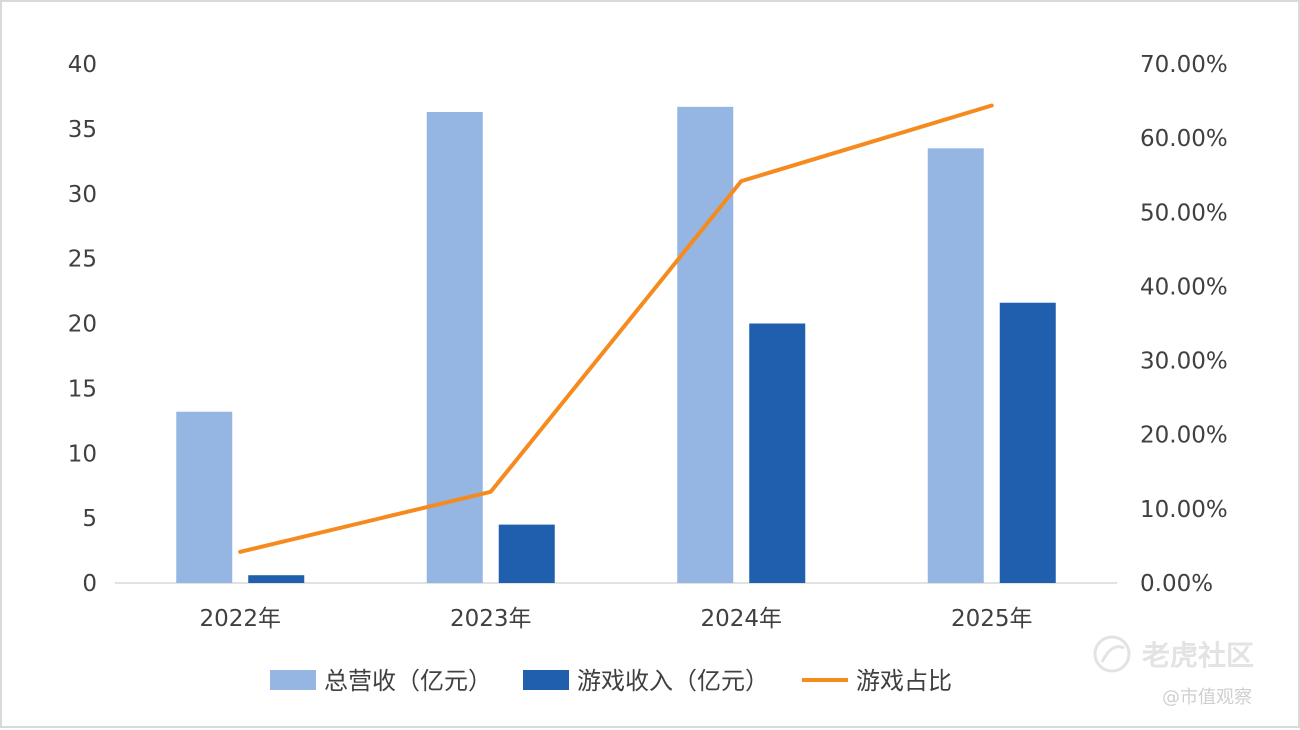 This screenshot has width=1300, height=730. I want to click on x-axis-category-label: 2024年, so click(741, 619).